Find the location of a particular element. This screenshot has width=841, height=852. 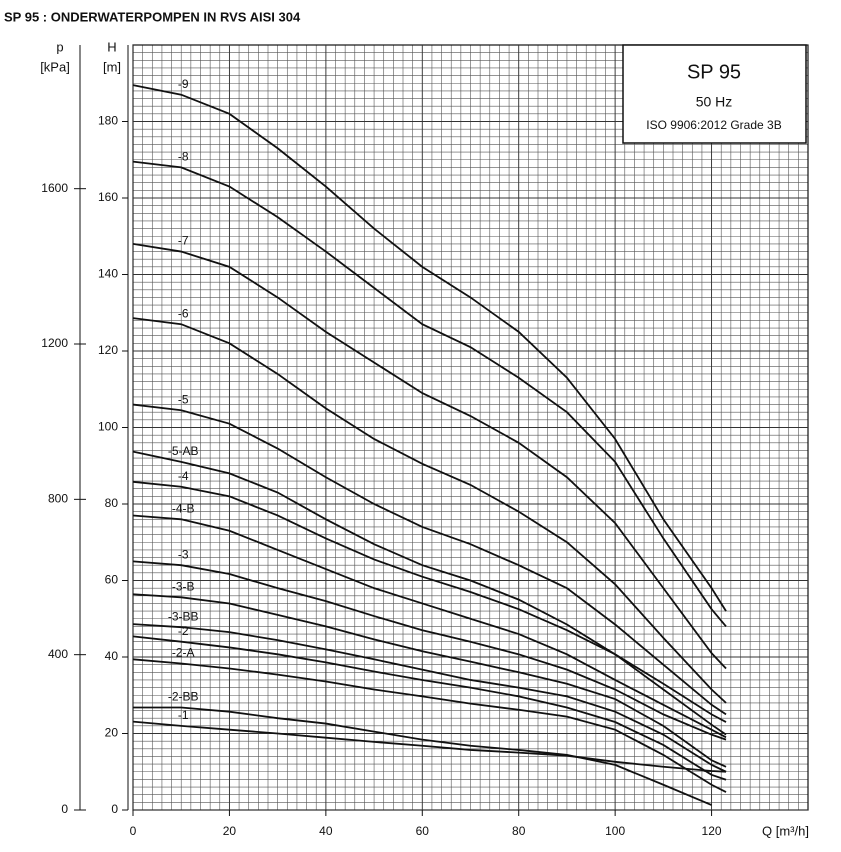

y-tick-label: 140 is located at coordinates (108, 274).